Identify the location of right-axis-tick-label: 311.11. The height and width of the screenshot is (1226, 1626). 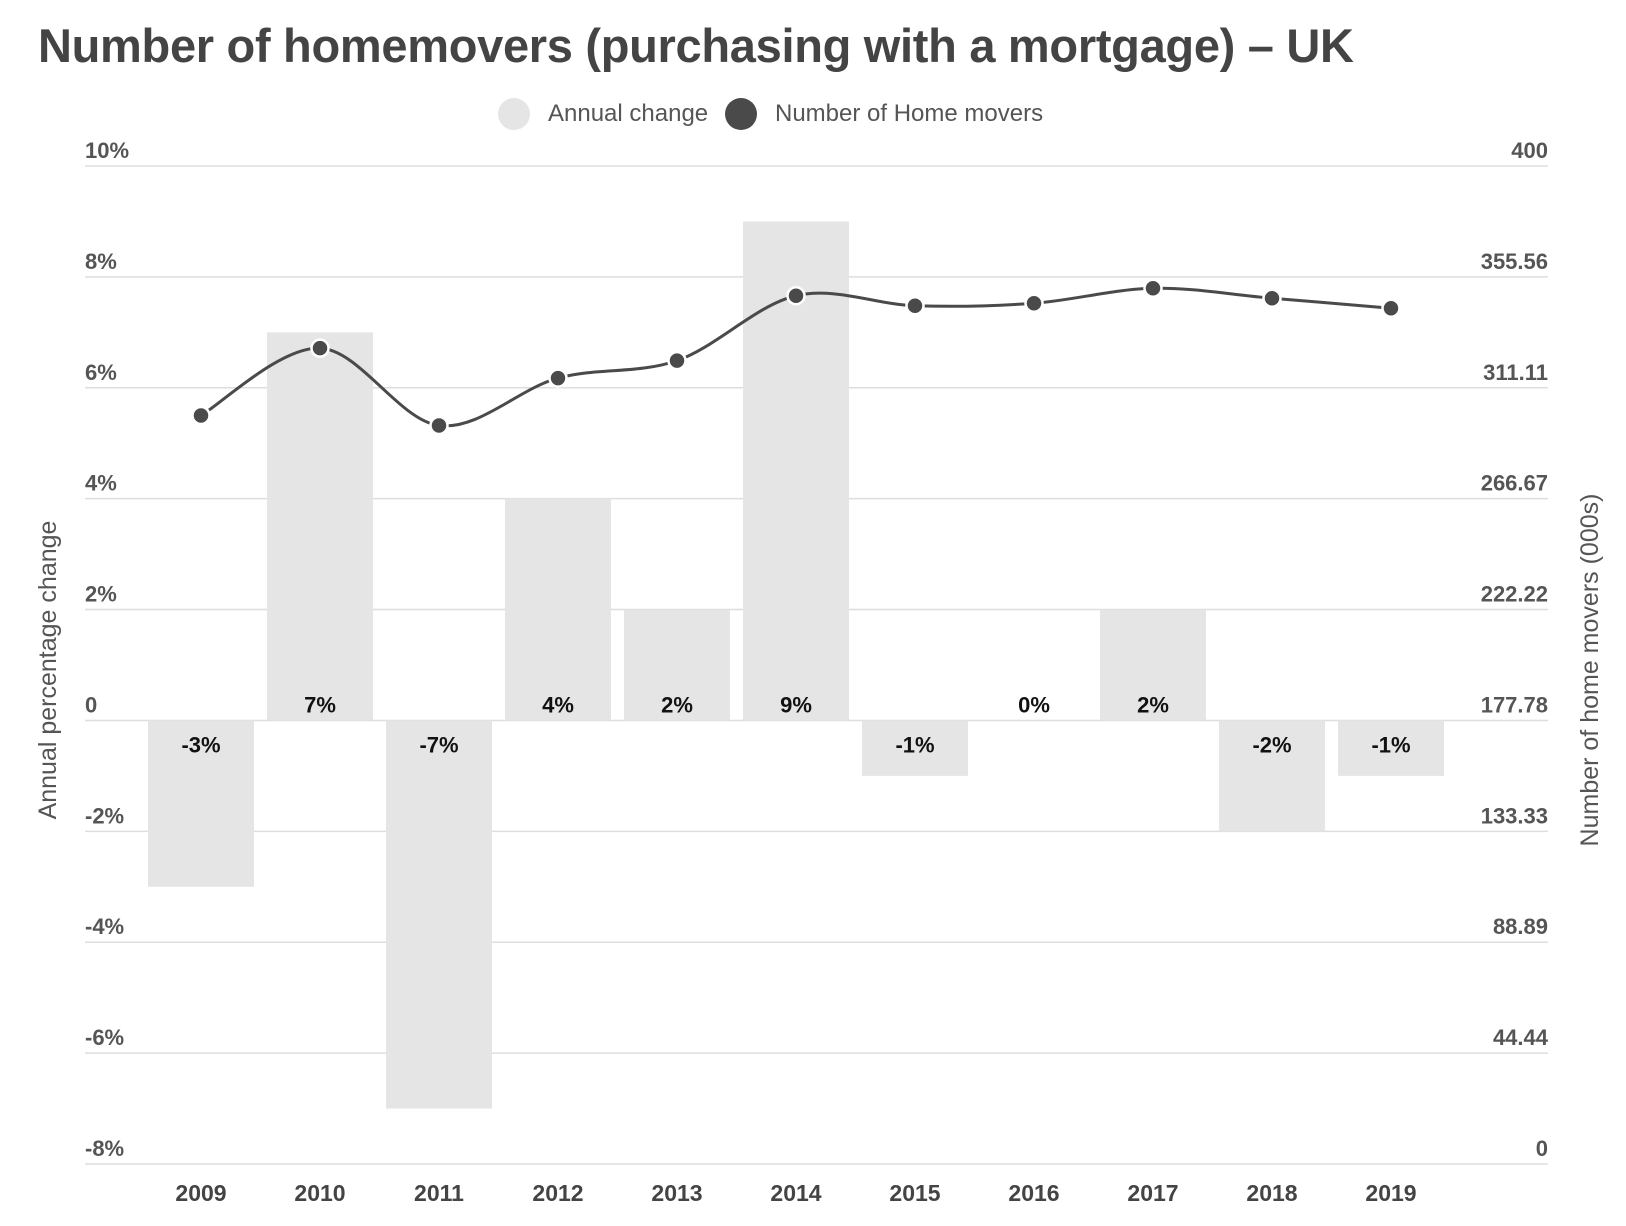
(1515, 372).